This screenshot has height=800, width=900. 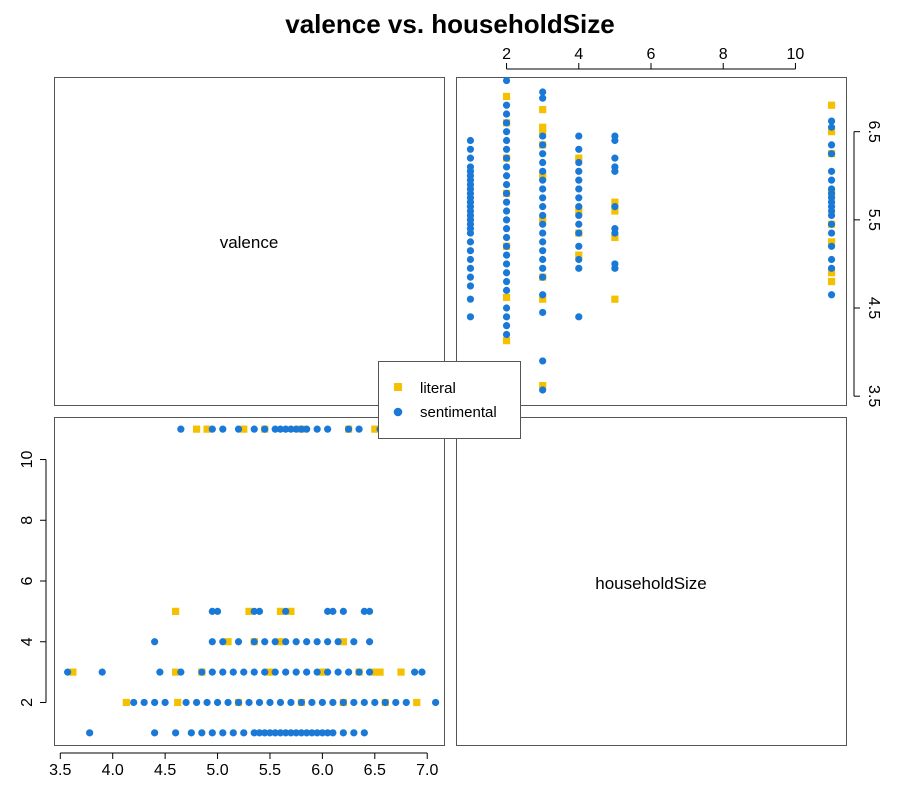 I want to click on diagonal-label-valence: valence, so click(x=249, y=242).